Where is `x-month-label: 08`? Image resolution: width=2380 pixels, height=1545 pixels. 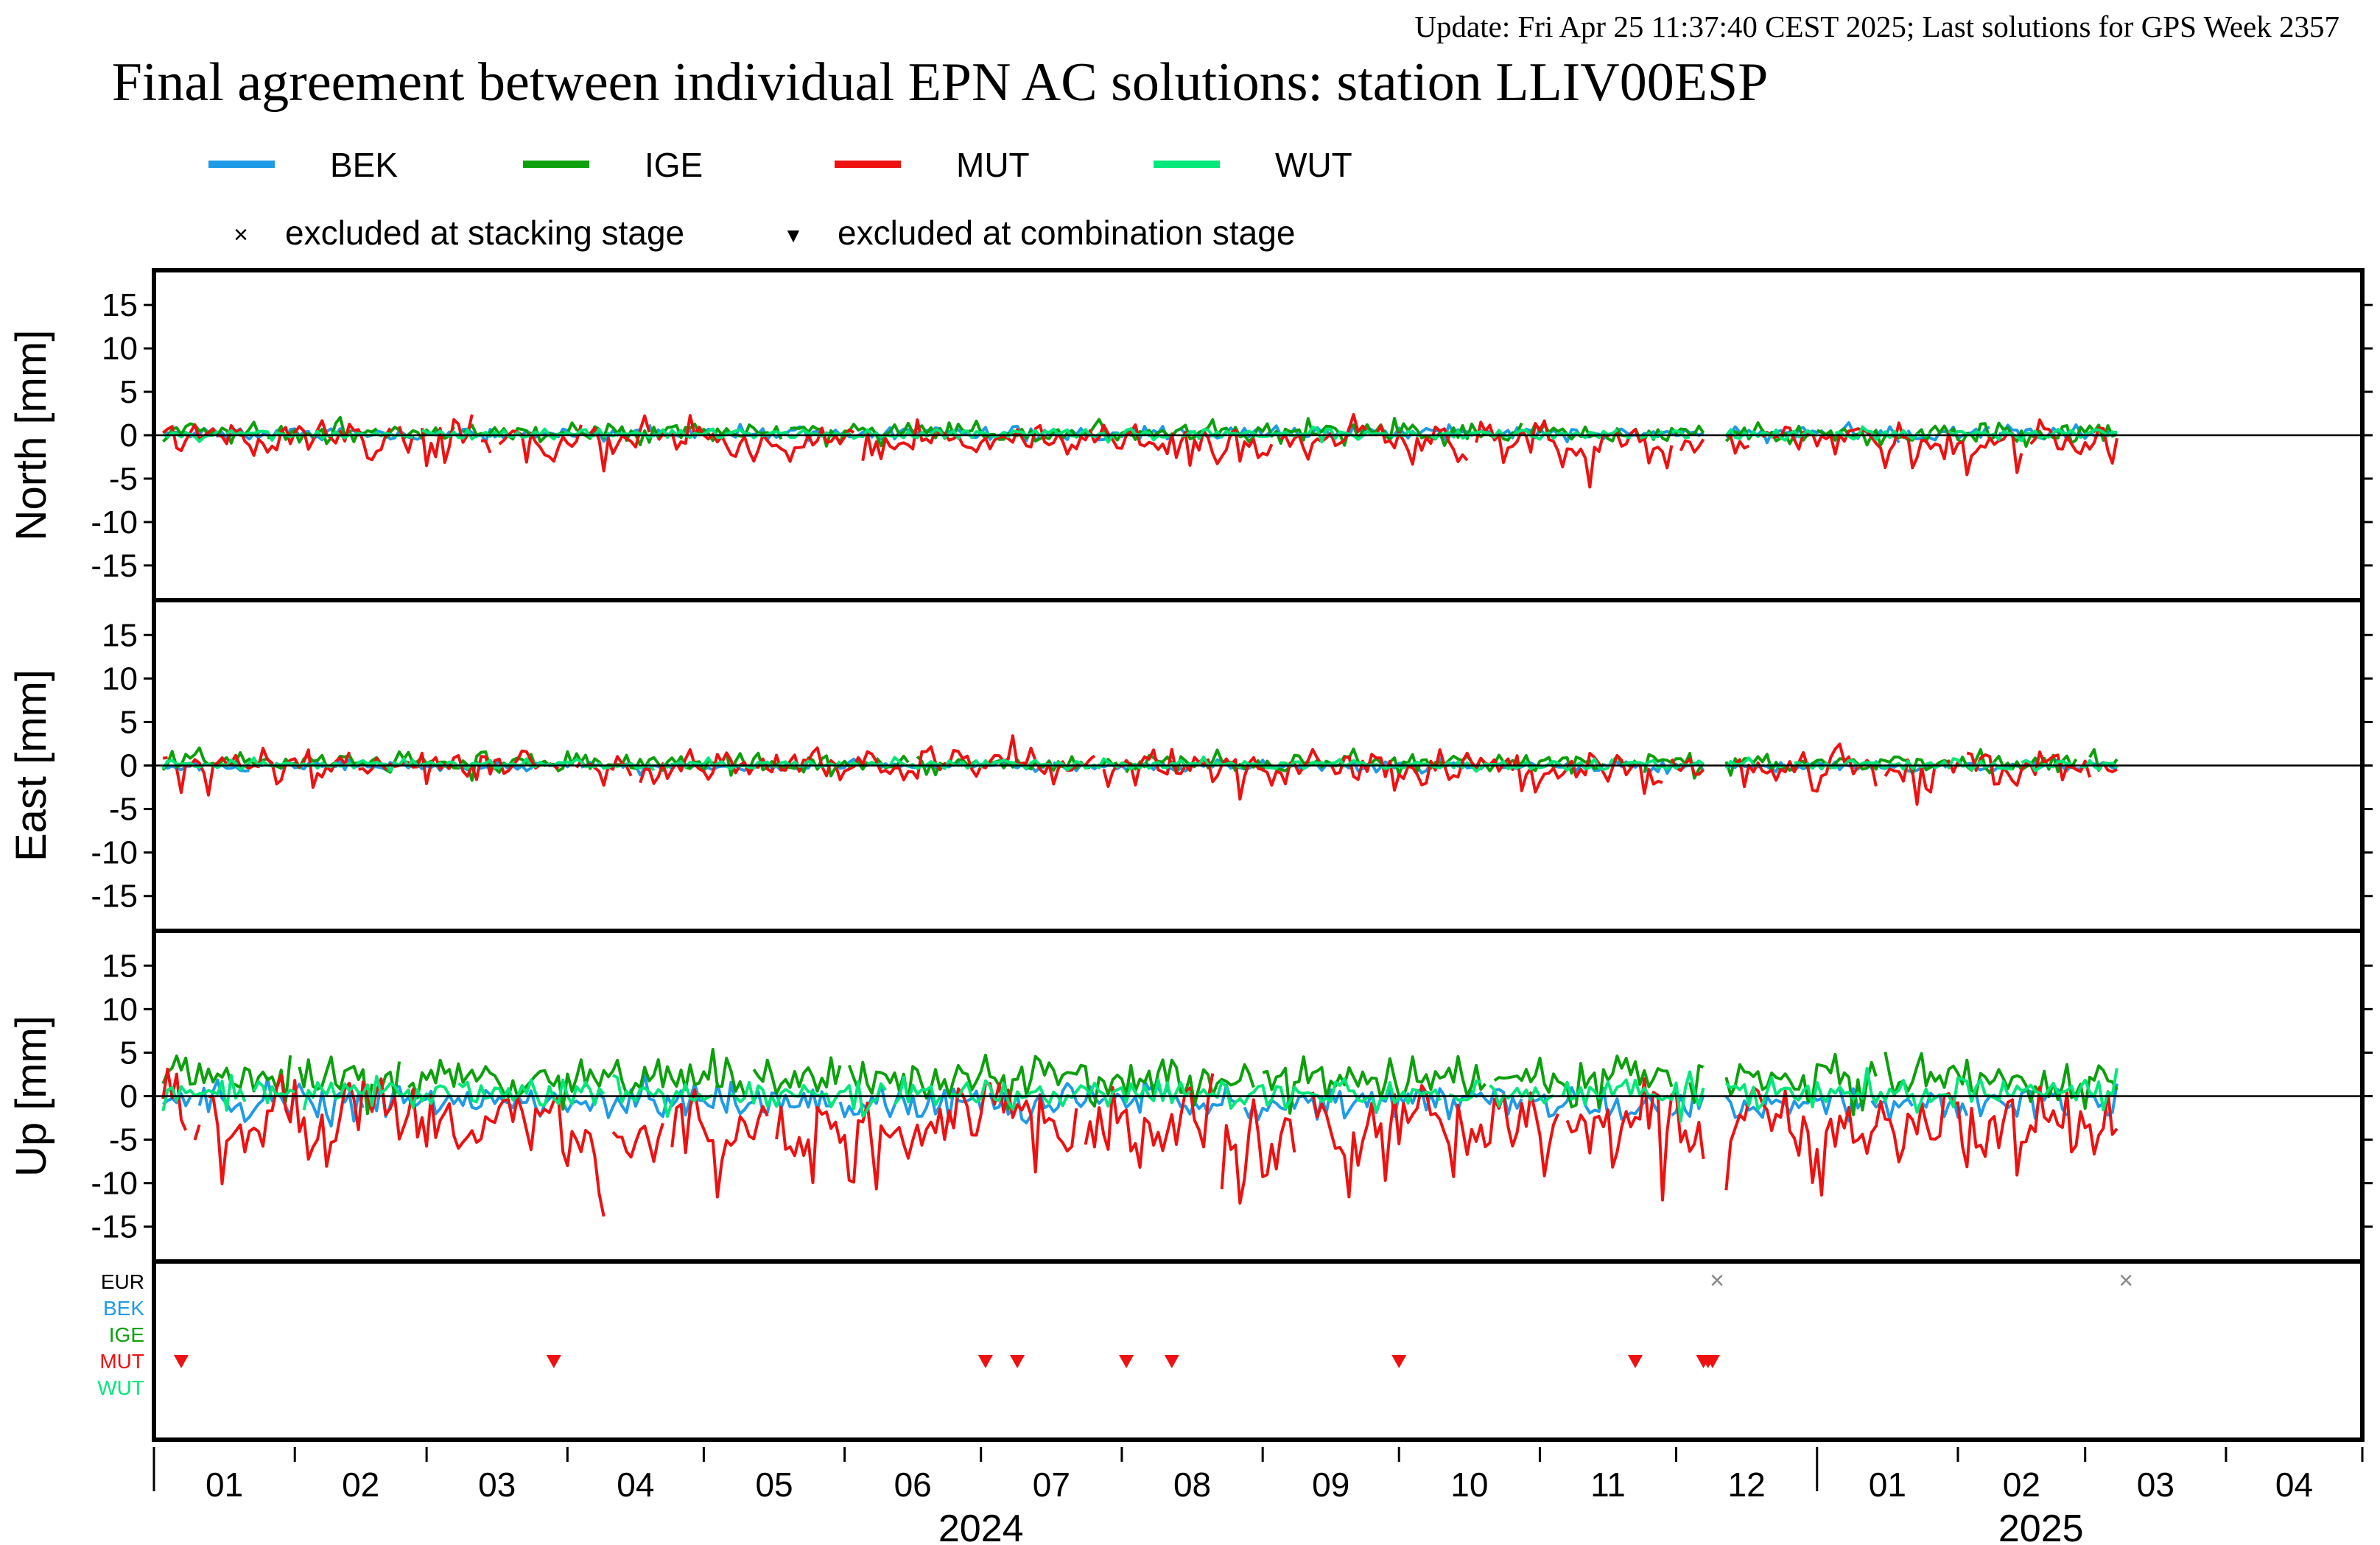
x-month-label: 08 is located at coordinates (1192, 1485).